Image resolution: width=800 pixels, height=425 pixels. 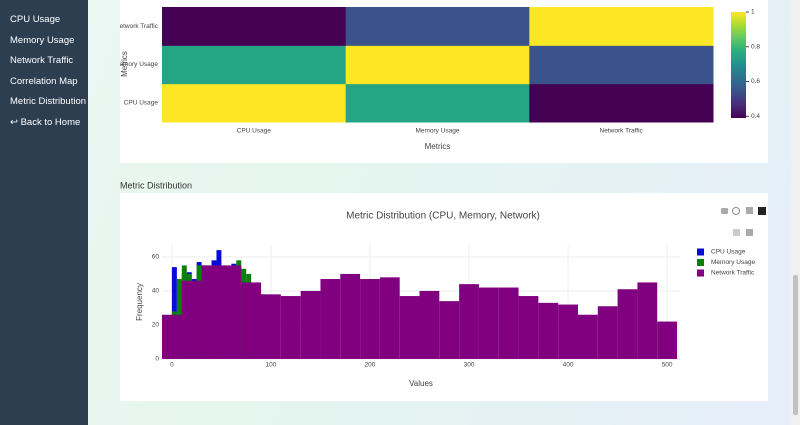 What do you see at coordinates (736, 211) in the screenshot?
I see `zoom-icon` at bounding box center [736, 211].